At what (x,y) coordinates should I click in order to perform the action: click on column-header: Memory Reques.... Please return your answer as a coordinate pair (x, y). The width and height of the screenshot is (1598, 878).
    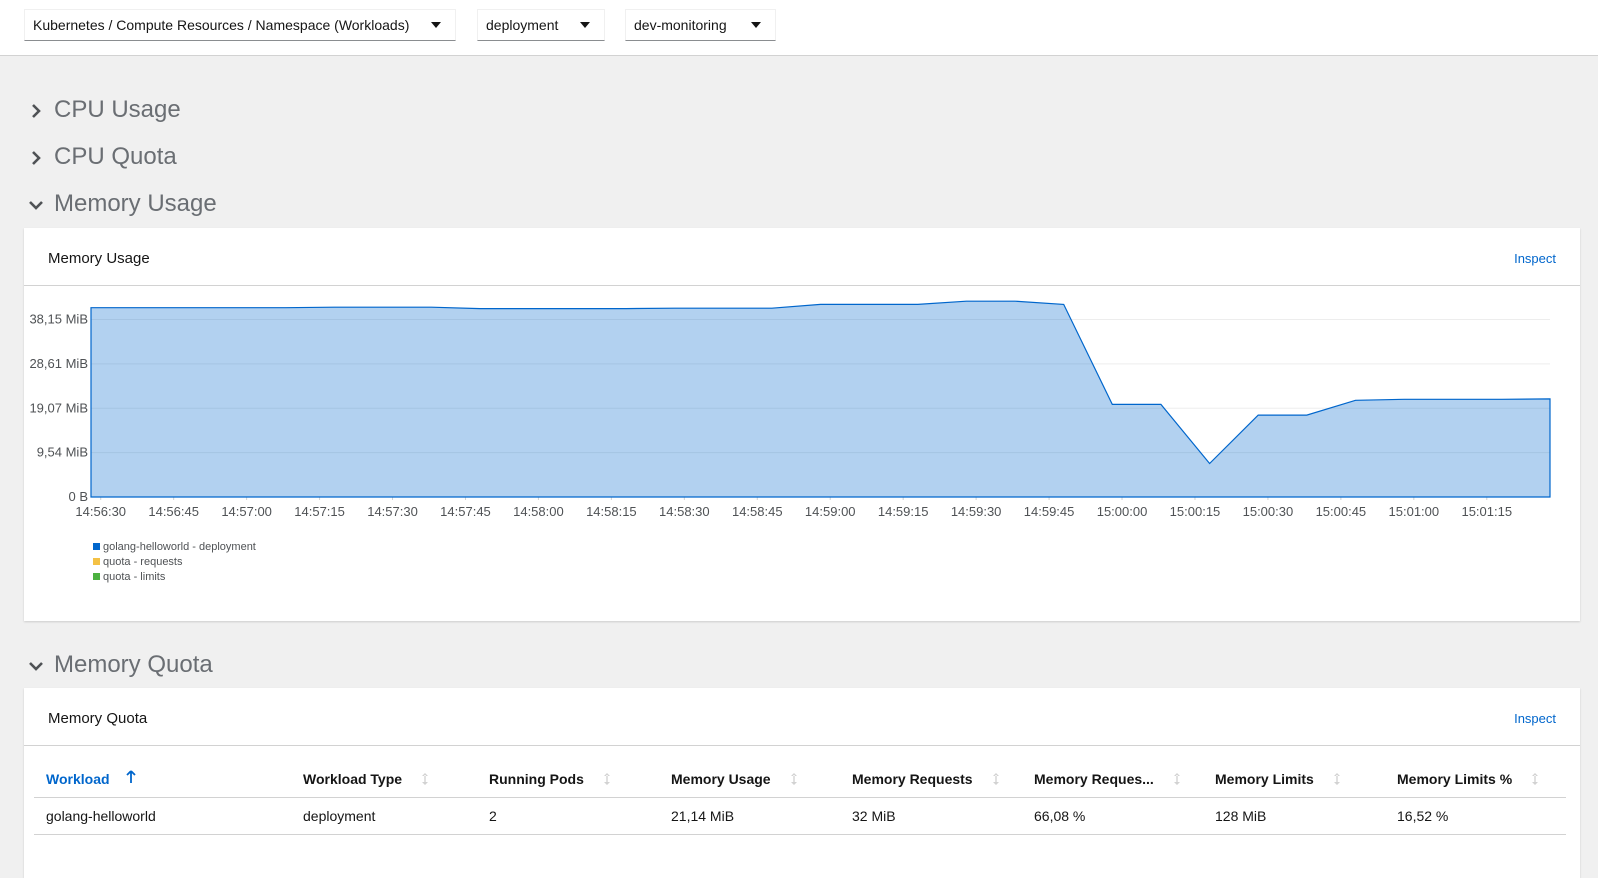
    Looking at the image, I should click on (1094, 779).